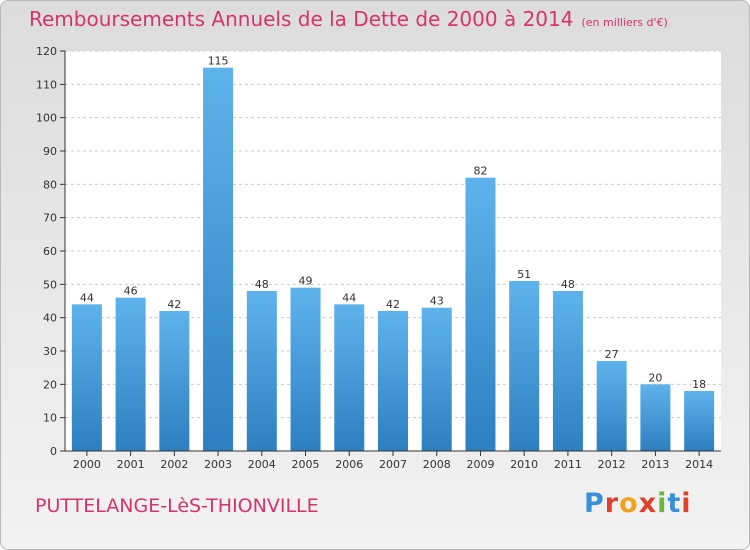 Image resolution: width=750 pixels, height=550 pixels. Describe the element at coordinates (50, 351) in the screenshot. I see `y-tick-label: 30` at that location.